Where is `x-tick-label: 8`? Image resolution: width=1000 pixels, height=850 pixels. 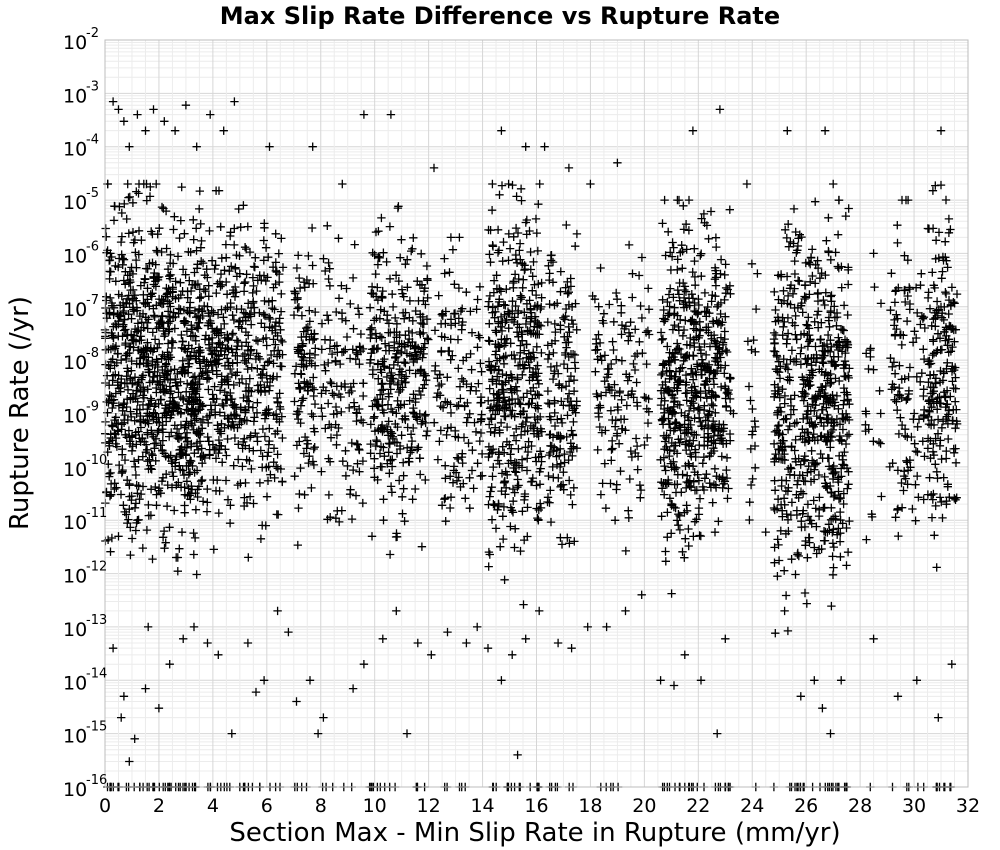 x-tick-label: 8 is located at coordinates (321, 806).